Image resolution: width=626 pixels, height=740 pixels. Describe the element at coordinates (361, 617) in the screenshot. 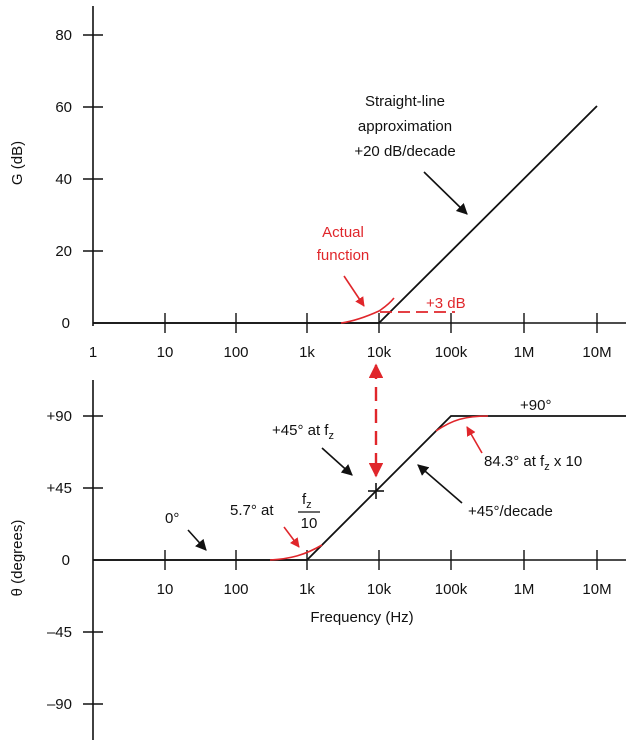

I see `phase-x-axis-label: Frequency (Hz)` at that location.